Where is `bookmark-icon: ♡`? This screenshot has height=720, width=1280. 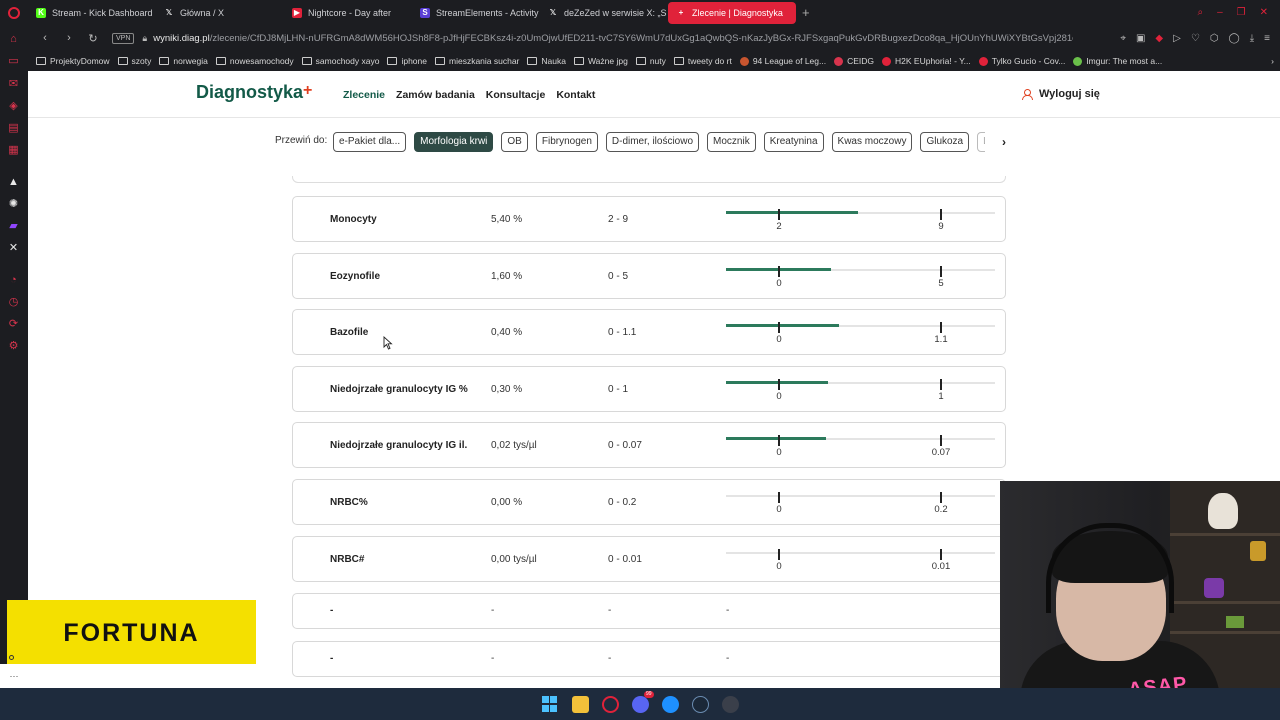 bookmark-icon: ♡ is located at coordinates (1195, 38).